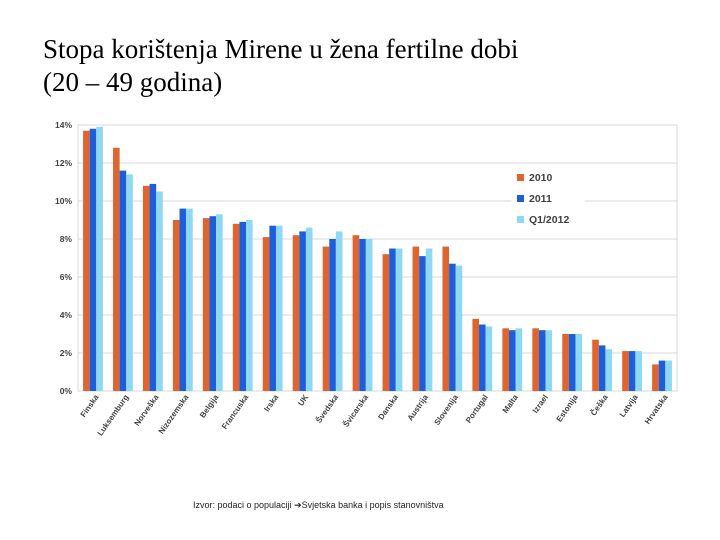  What do you see at coordinates (66, 277) in the screenshot?
I see `y-tick-label: 6%` at bounding box center [66, 277].